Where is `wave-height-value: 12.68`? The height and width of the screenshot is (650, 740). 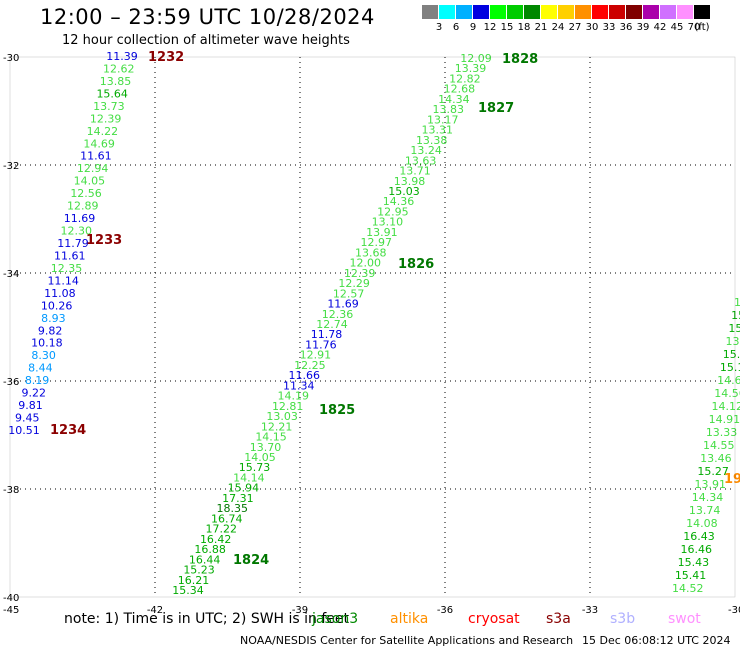
wave-height-value: 12.68 is located at coordinates (460, 89).